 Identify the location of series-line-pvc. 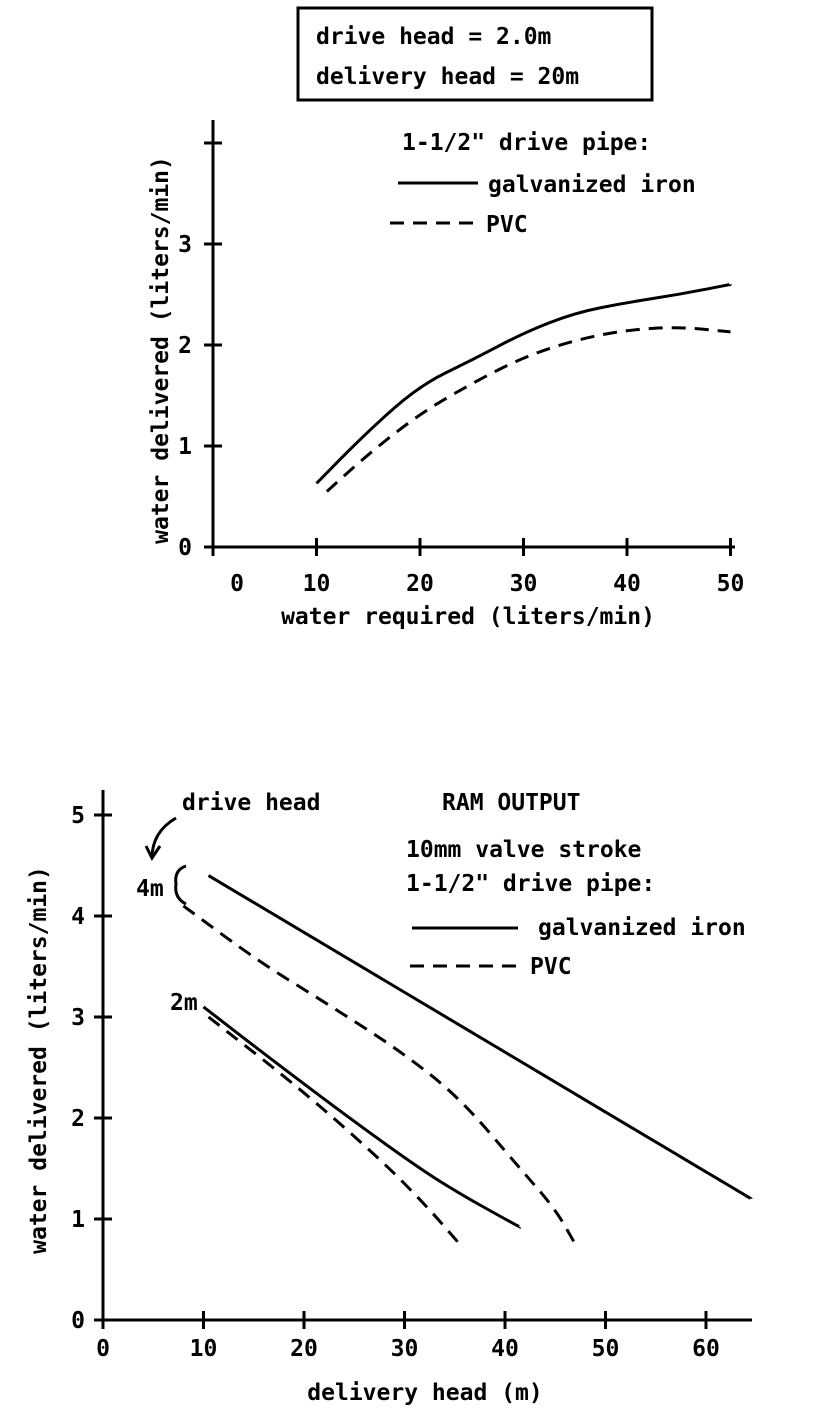
(528, 409).